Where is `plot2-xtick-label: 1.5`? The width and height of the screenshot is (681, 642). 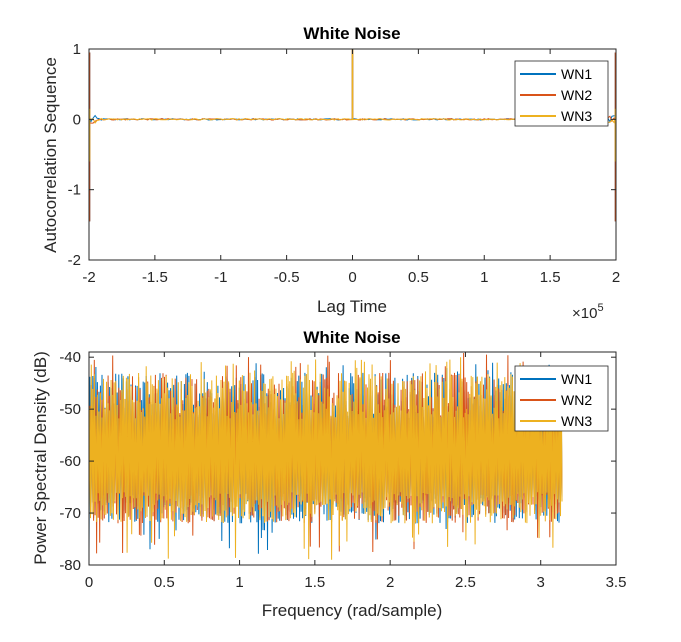 plot2-xtick-label: 1.5 is located at coordinates (314, 582).